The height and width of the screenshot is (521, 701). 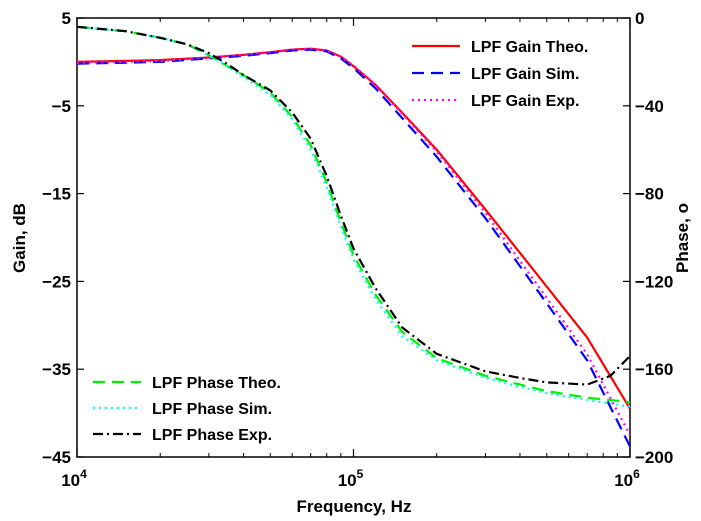 I want to click on legend-label: LPF Gain Sim., so click(x=525, y=74).